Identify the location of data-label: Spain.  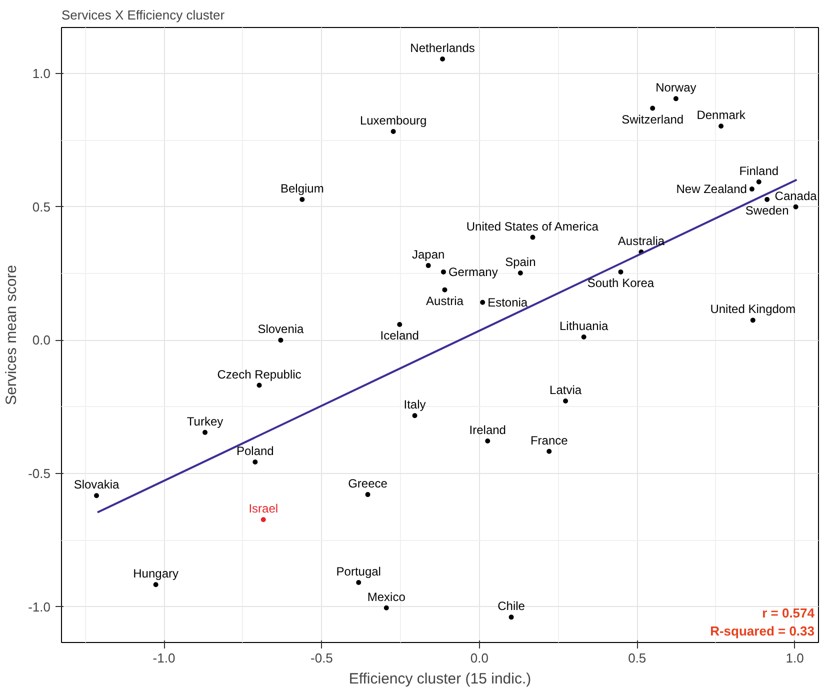
(520, 262).